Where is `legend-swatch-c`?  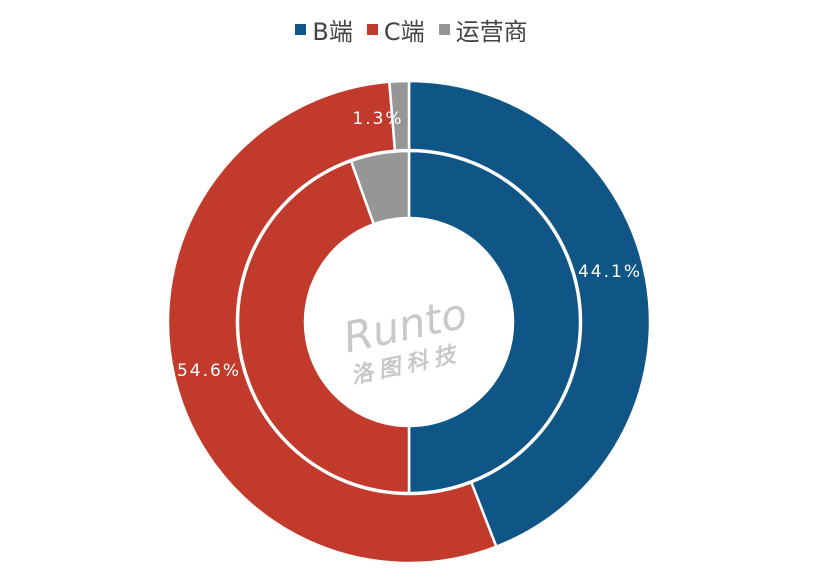 legend-swatch-c is located at coordinates (372, 29).